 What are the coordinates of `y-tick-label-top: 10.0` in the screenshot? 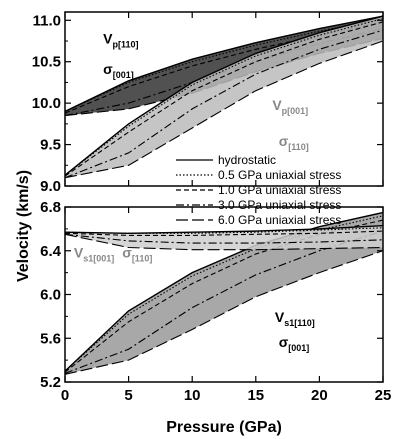 It's located at (46, 103).